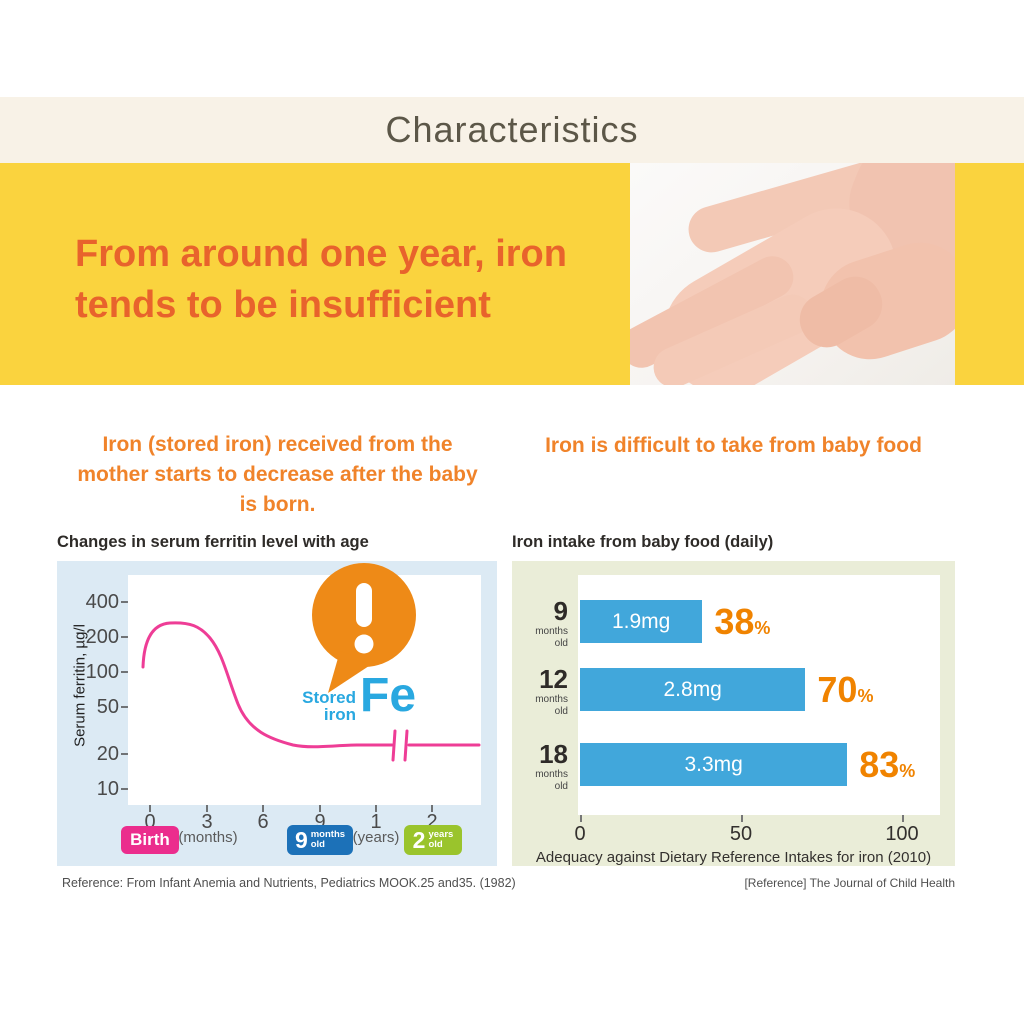  Describe the element at coordinates (733, 445) in the screenshot. I see `right-column-heading: Iron is difficult to take from baby food` at that location.